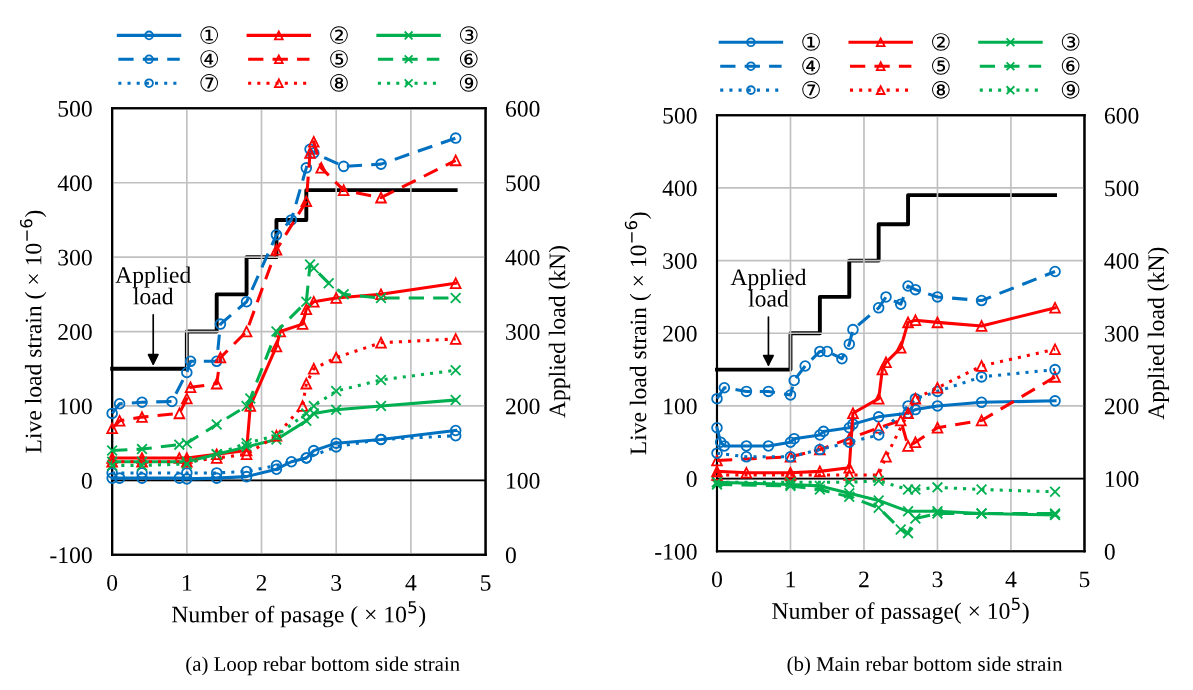 The height and width of the screenshot is (690, 1193). I want to click on text: (b) Main rebar bottom side strain, so click(925, 666).